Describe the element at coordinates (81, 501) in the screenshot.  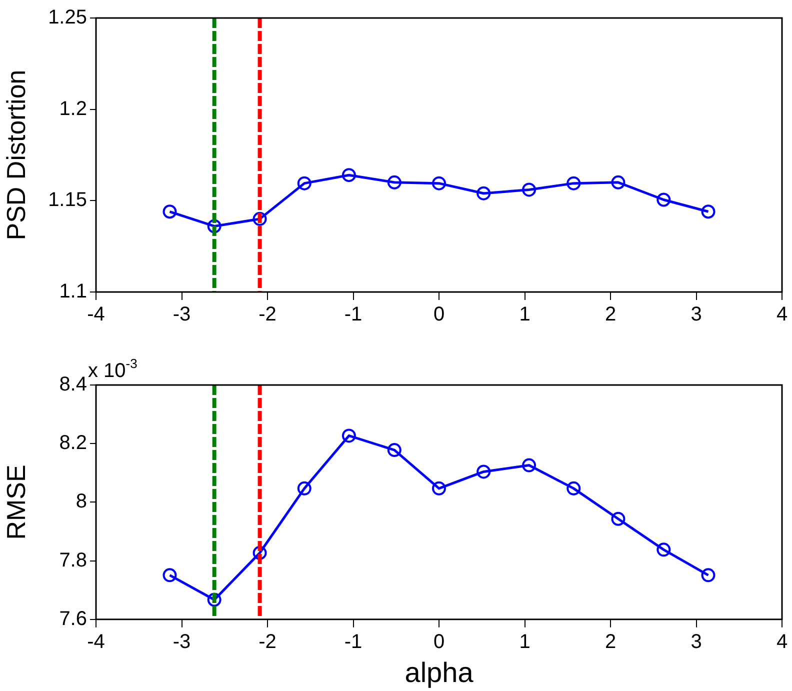
I see `y-tick-label: 8` at that location.